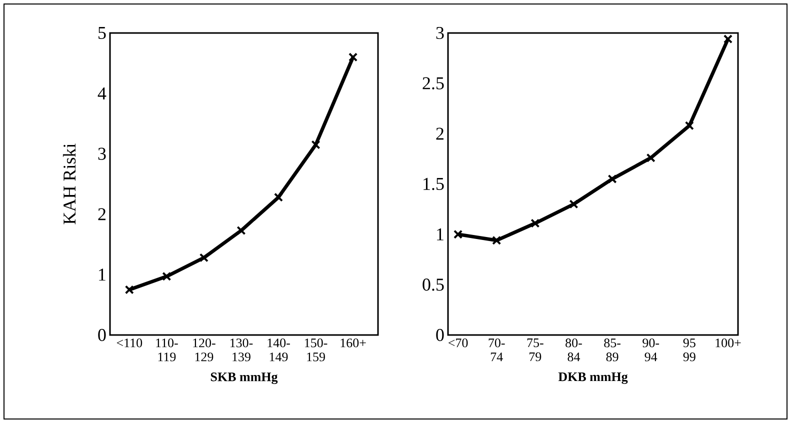 The image size is (791, 423). I want to click on x-tick-label: 90-94, so click(651, 350).